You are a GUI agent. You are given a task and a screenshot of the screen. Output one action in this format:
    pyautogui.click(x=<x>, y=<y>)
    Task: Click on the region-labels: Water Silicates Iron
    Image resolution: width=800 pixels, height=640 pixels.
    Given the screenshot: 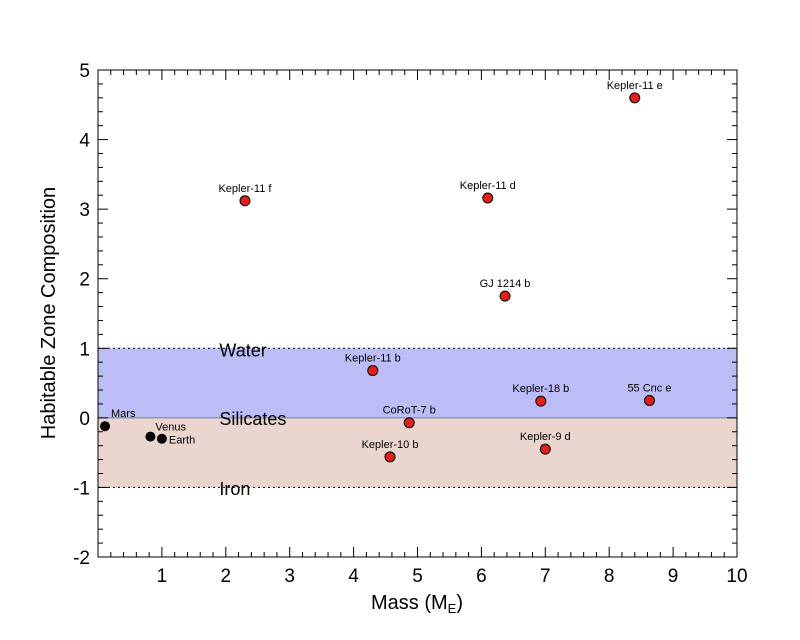 What is the action you would take?
    pyautogui.click(x=252, y=419)
    